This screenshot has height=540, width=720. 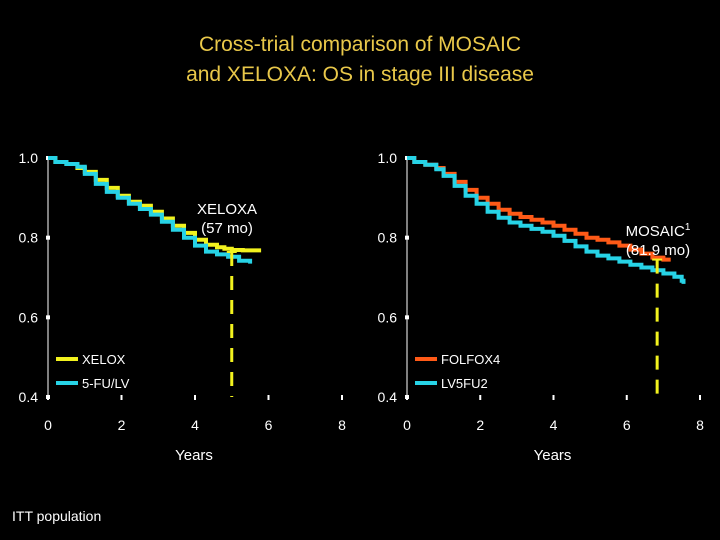 What do you see at coordinates (360, 74) in the screenshot?
I see `title-line-2: and XELOXA: OS in stage III disease` at bounding box center [360, 74].